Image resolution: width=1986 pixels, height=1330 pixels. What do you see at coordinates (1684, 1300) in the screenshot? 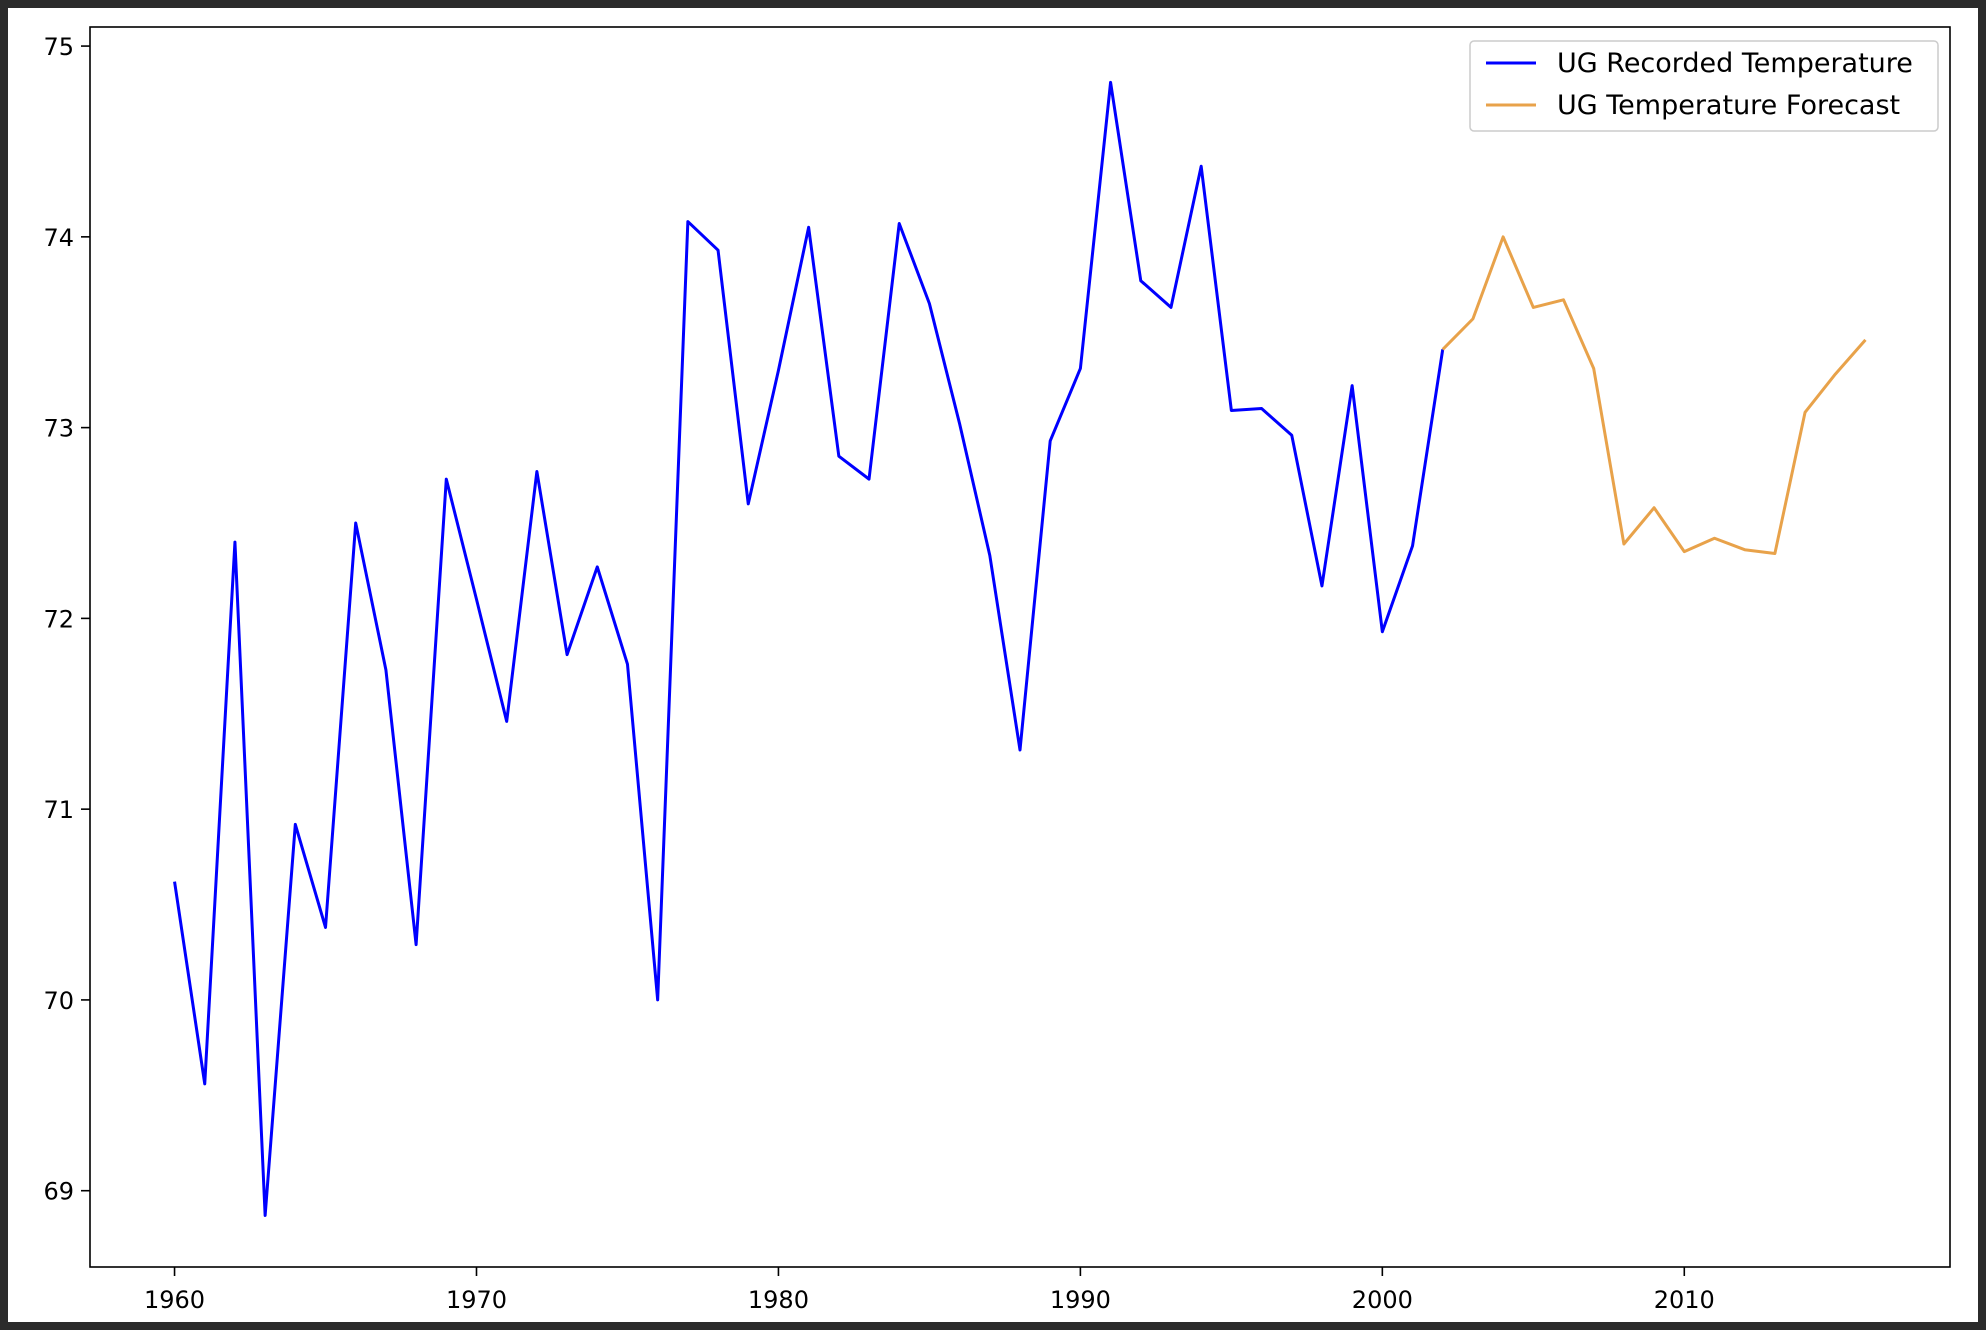
I see `x-tick-label: 2010` at bounding box center [1684, 1300].